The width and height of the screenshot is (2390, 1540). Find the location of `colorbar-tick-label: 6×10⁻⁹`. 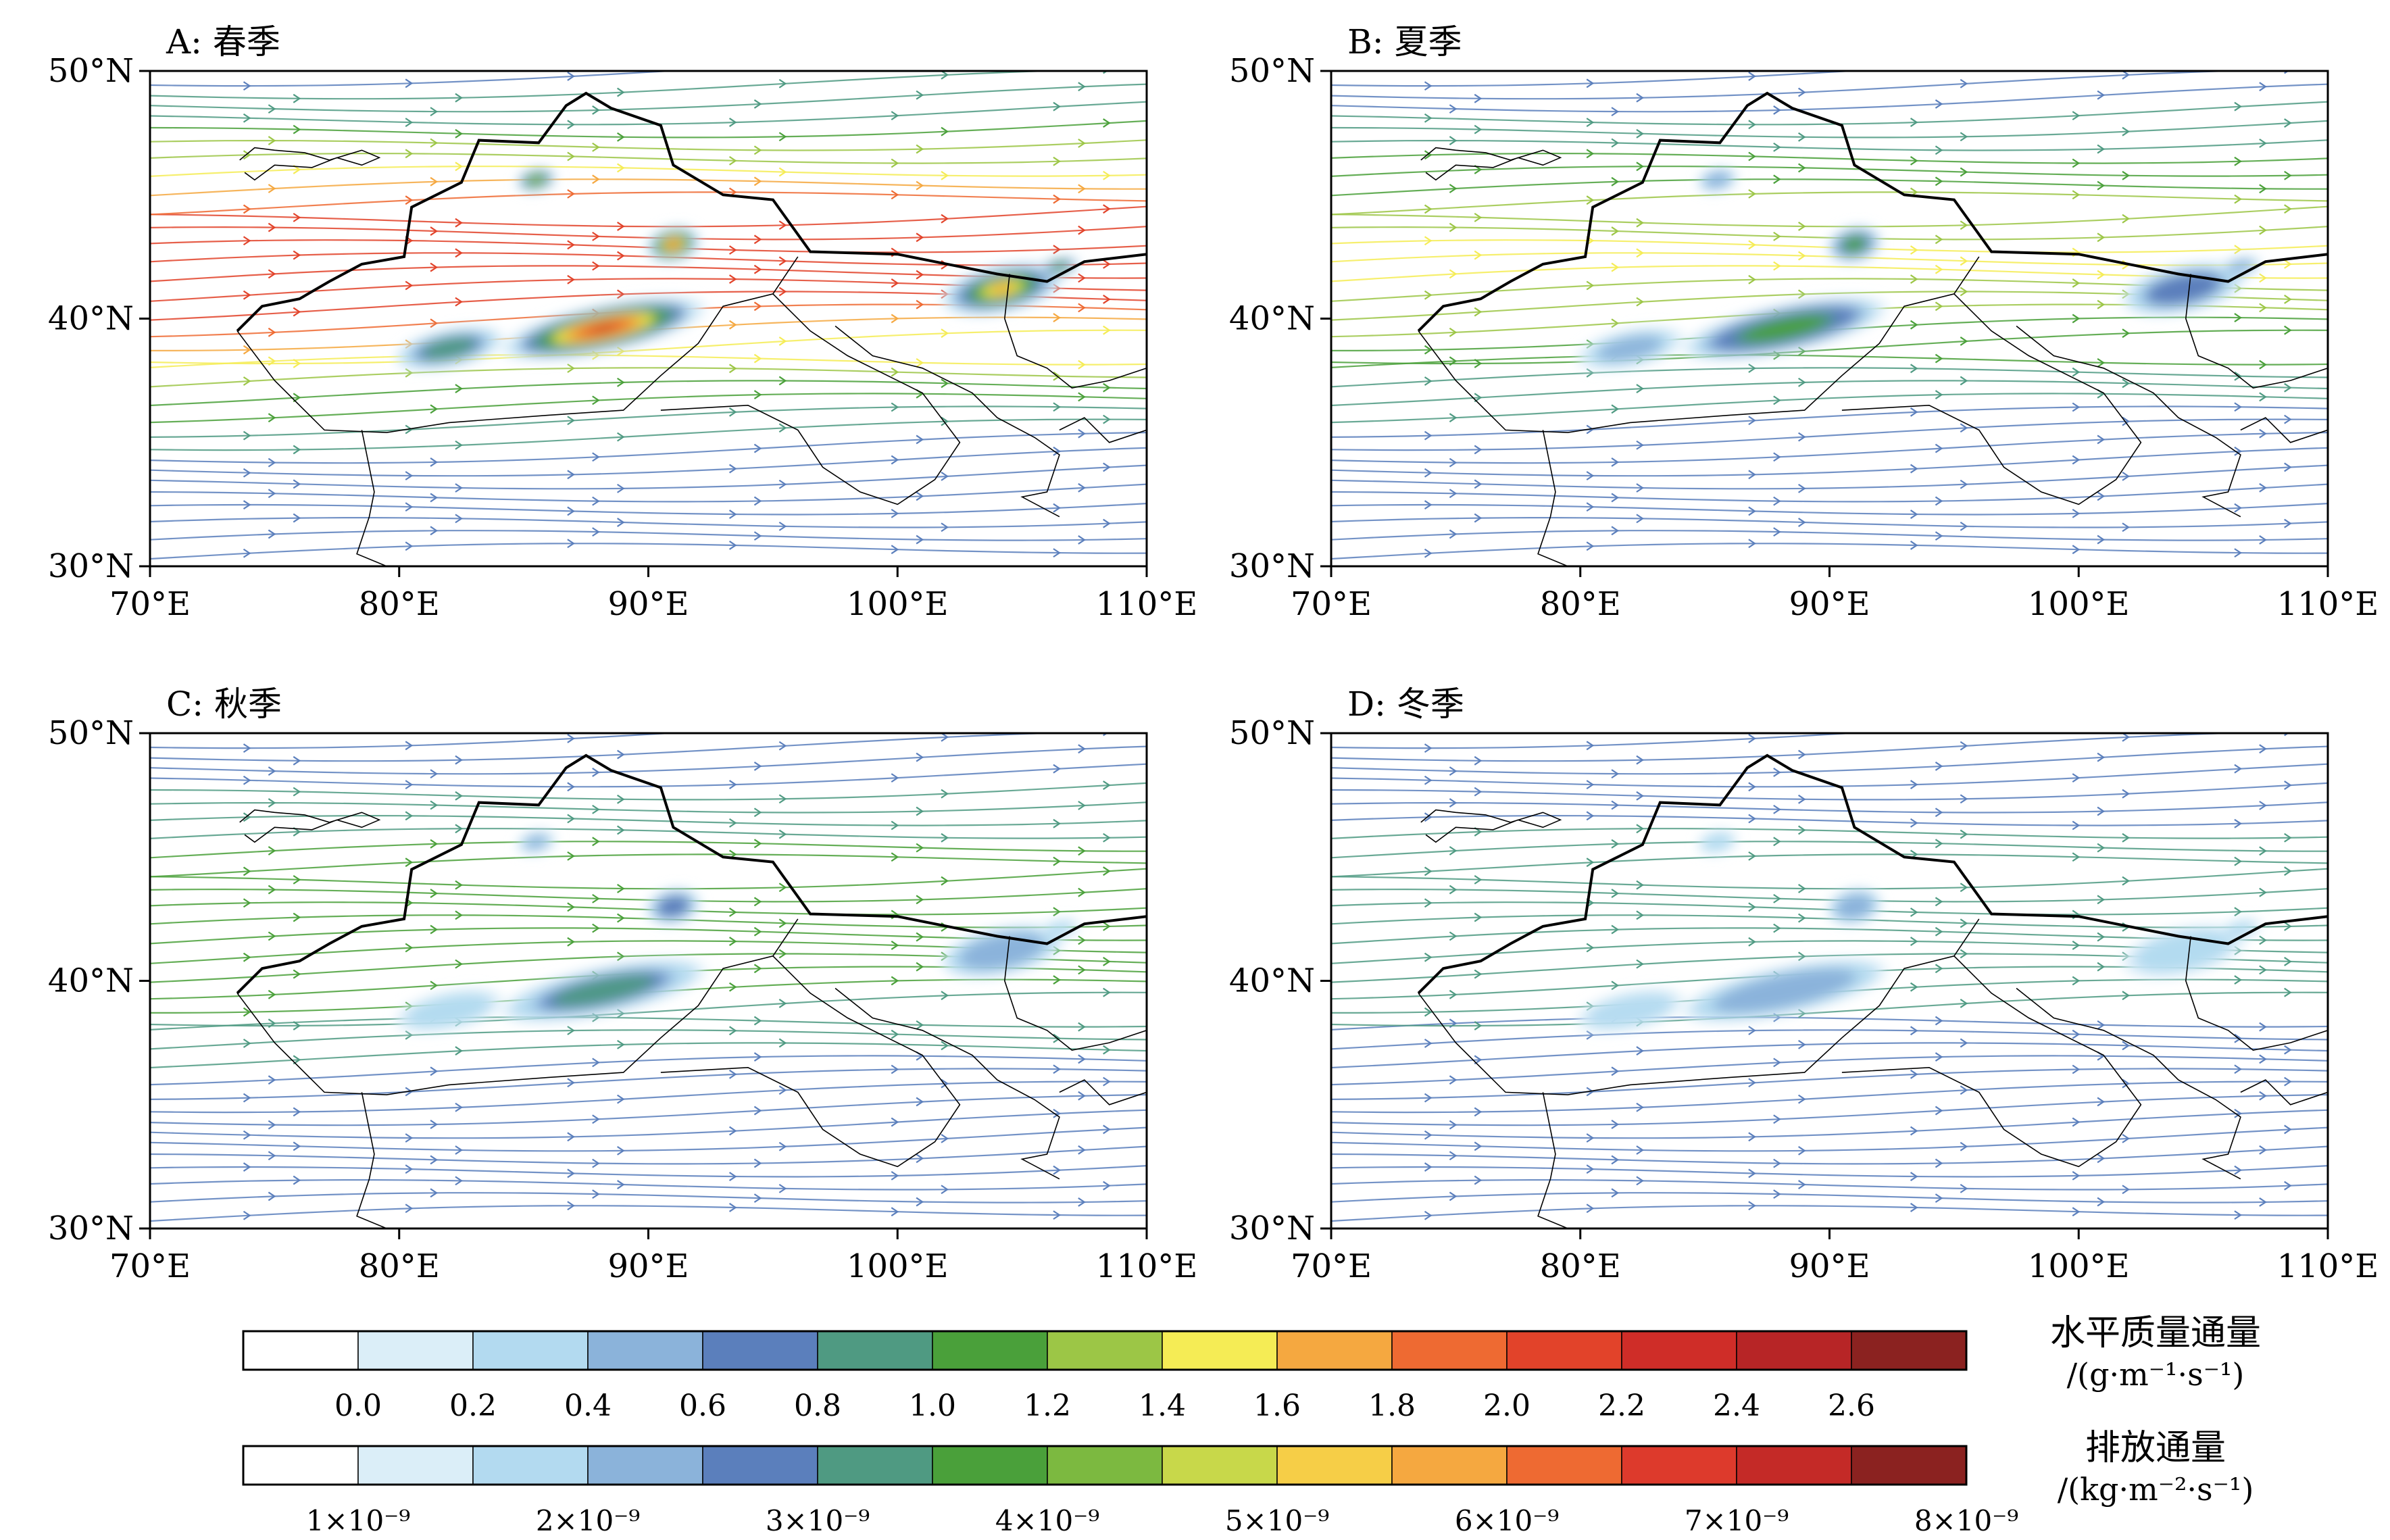

colorbar-tick-label: 6×10⁻⁹ is located at coordinates (1507, 1520).